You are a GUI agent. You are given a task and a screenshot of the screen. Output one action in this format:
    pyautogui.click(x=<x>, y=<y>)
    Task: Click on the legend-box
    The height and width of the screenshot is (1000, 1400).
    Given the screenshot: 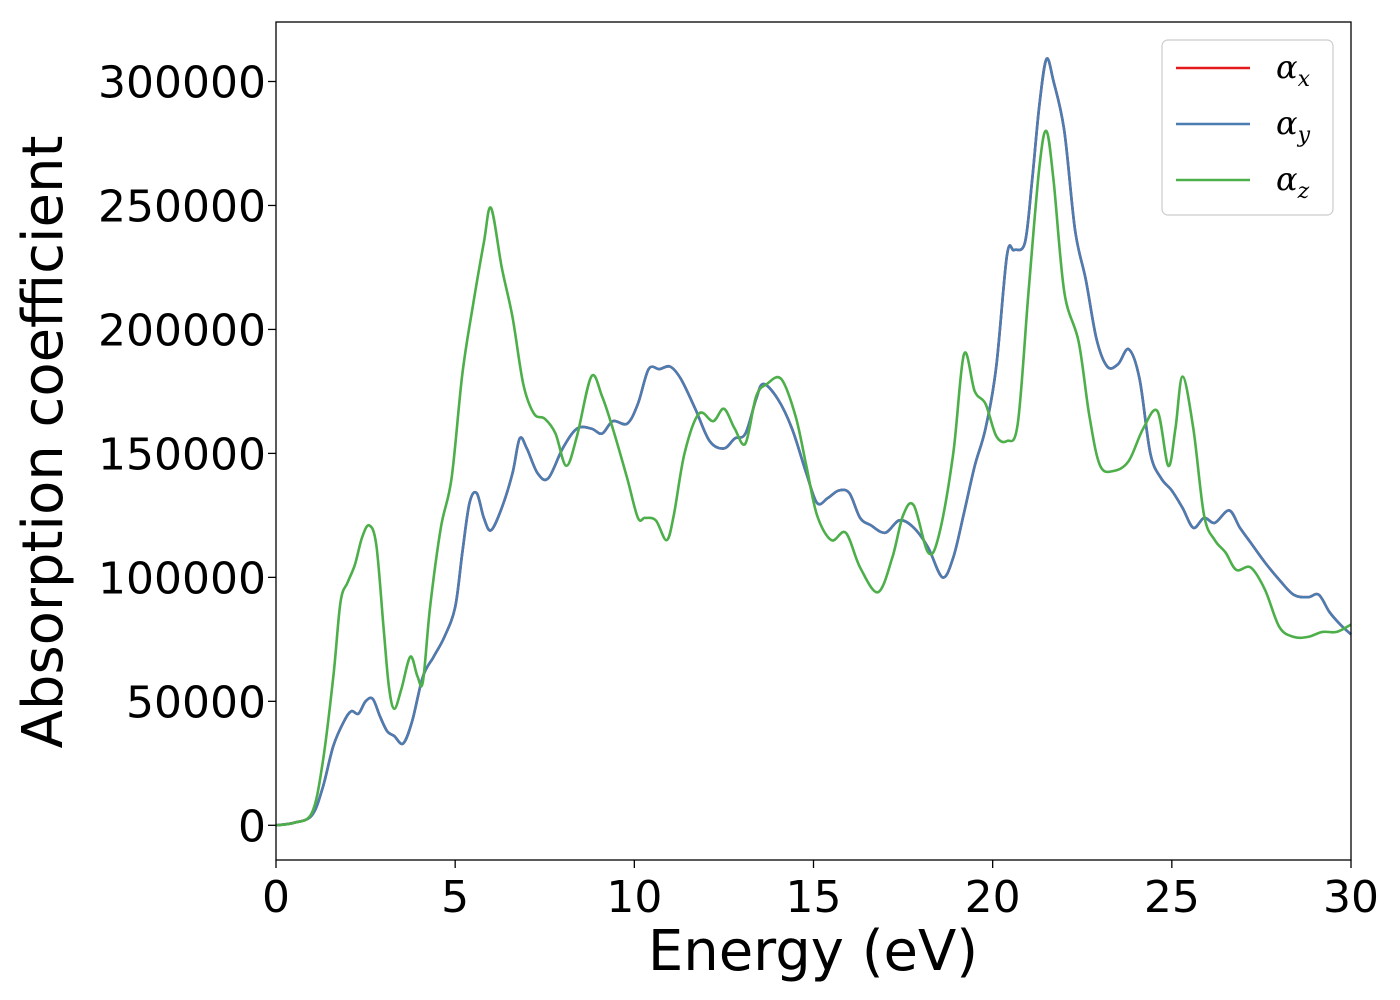 What is the action you would take?
    pyautogui.click(x=1247, y=127)
    